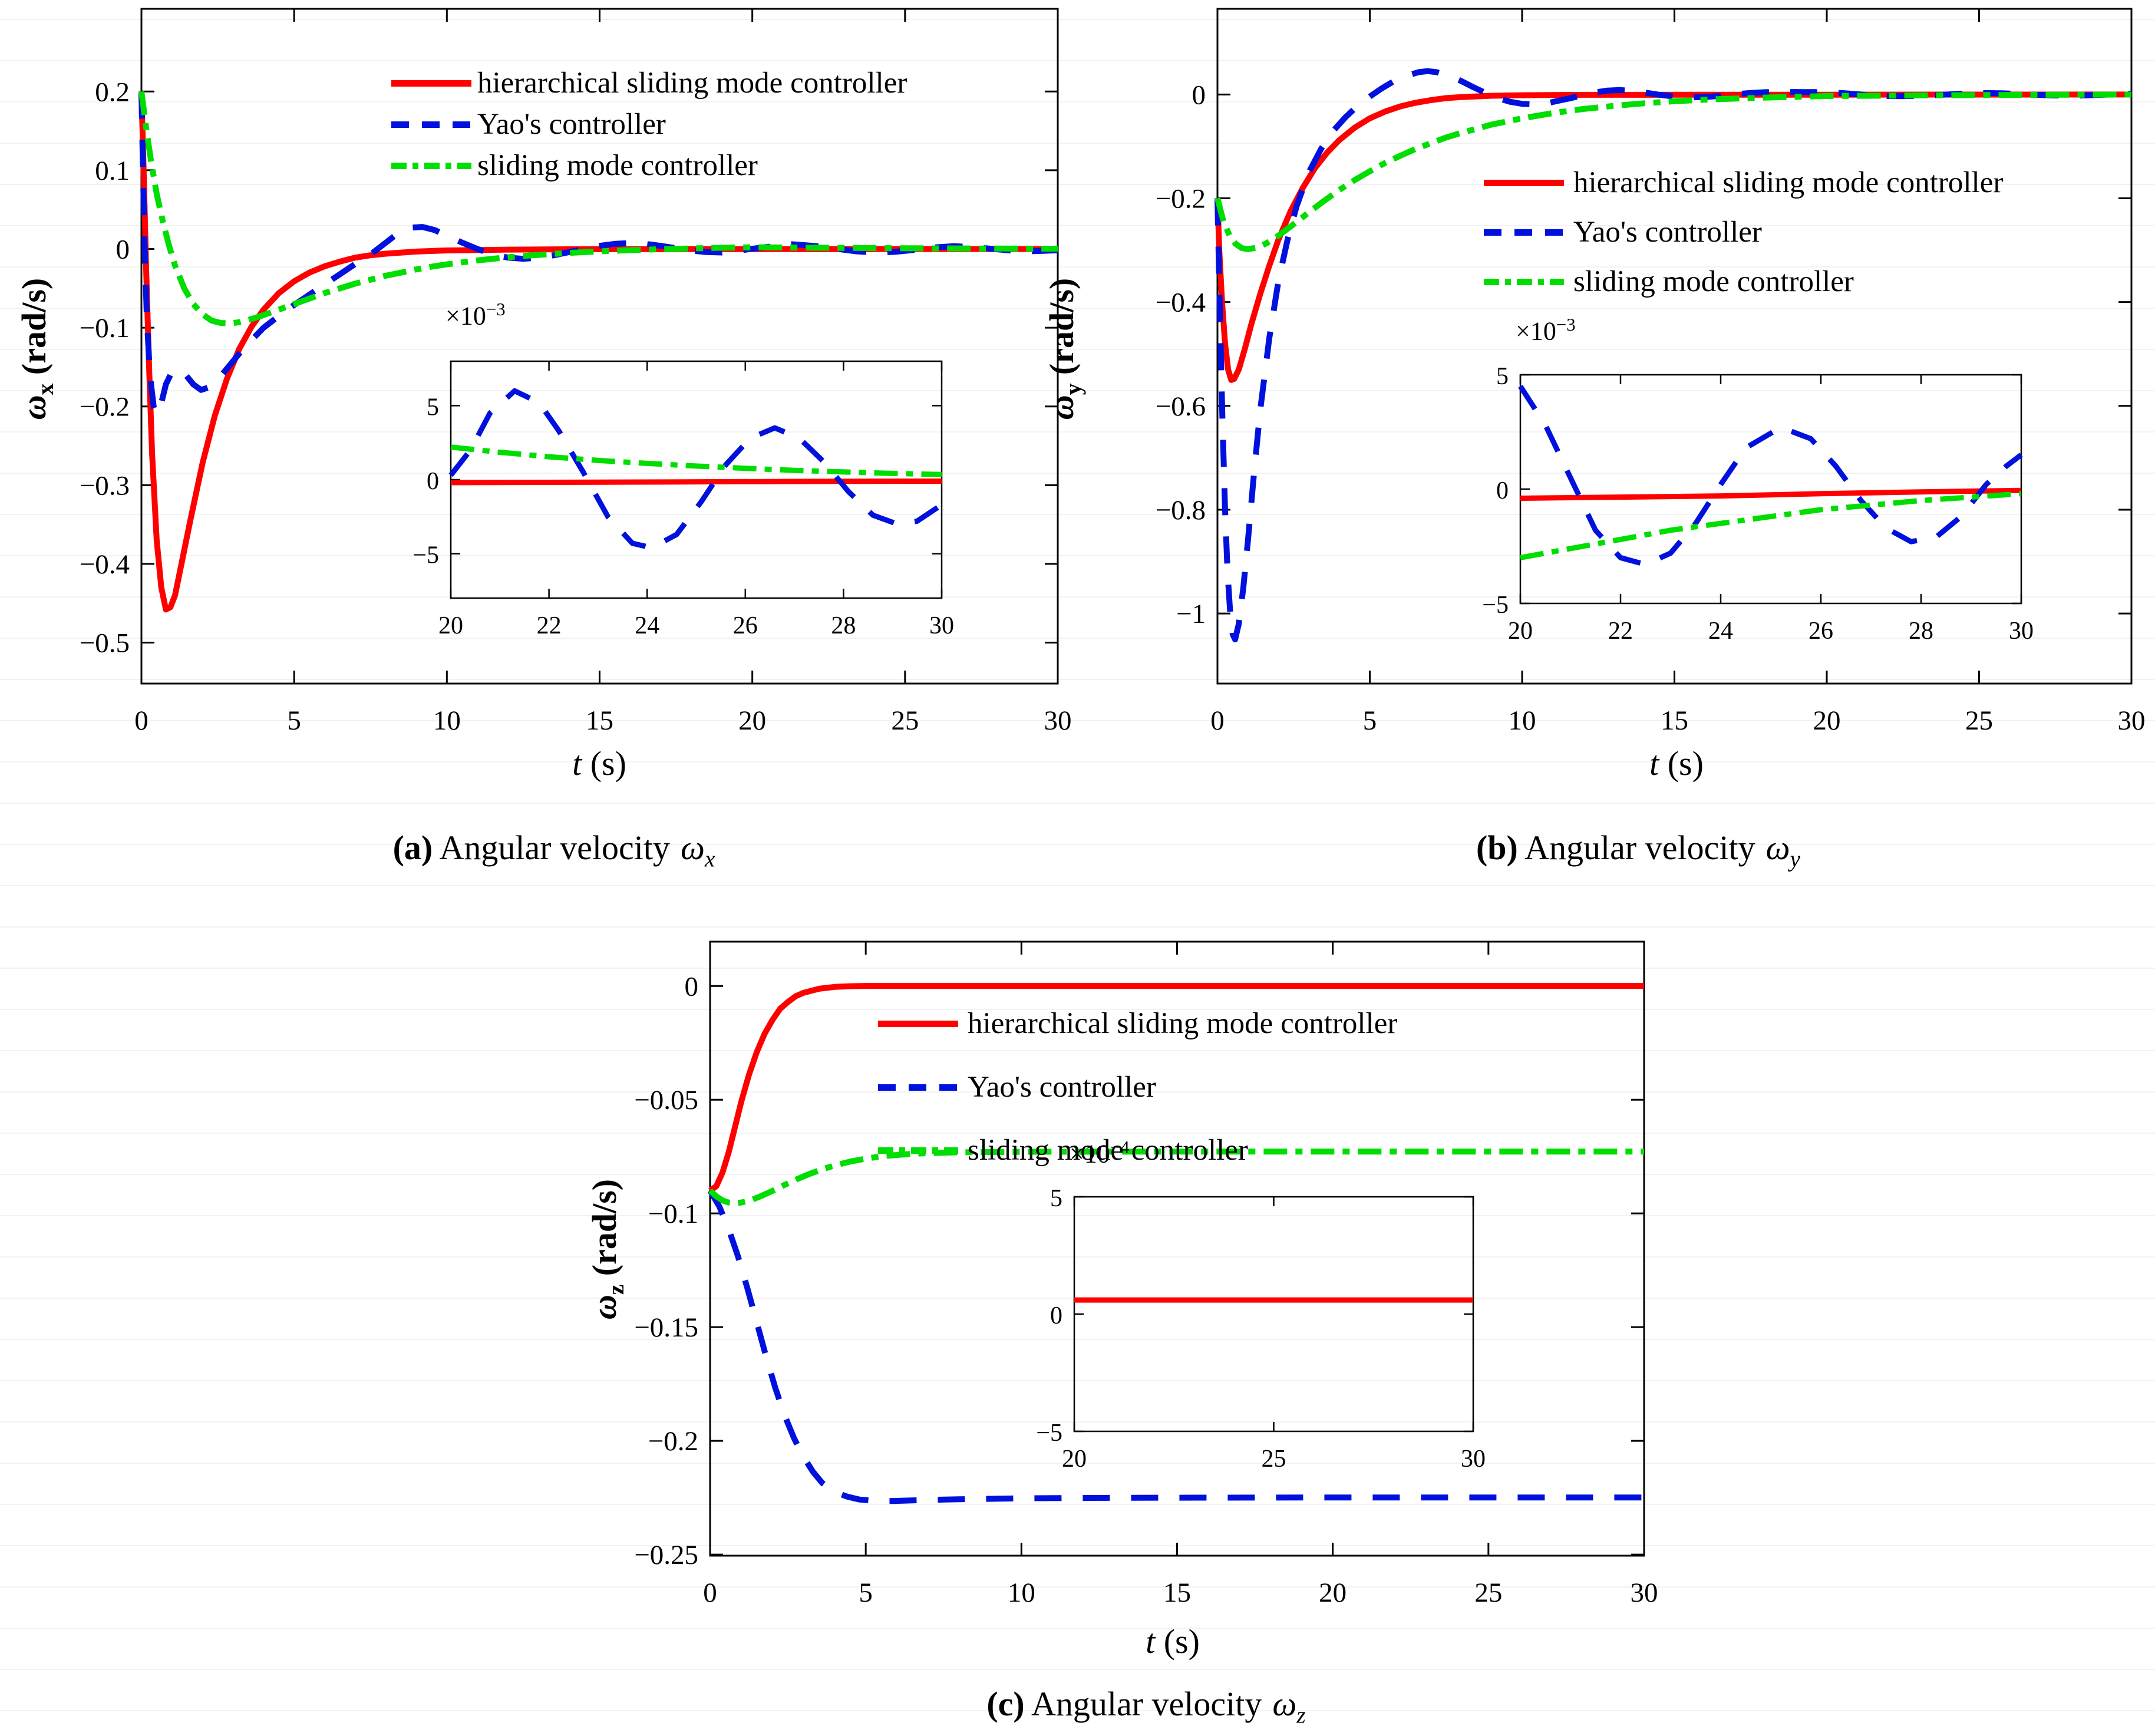 Image resolution: width=2155 pixels, height=1736 pixels. I want to click on series-a-inset-sliding, so click(696, 460).